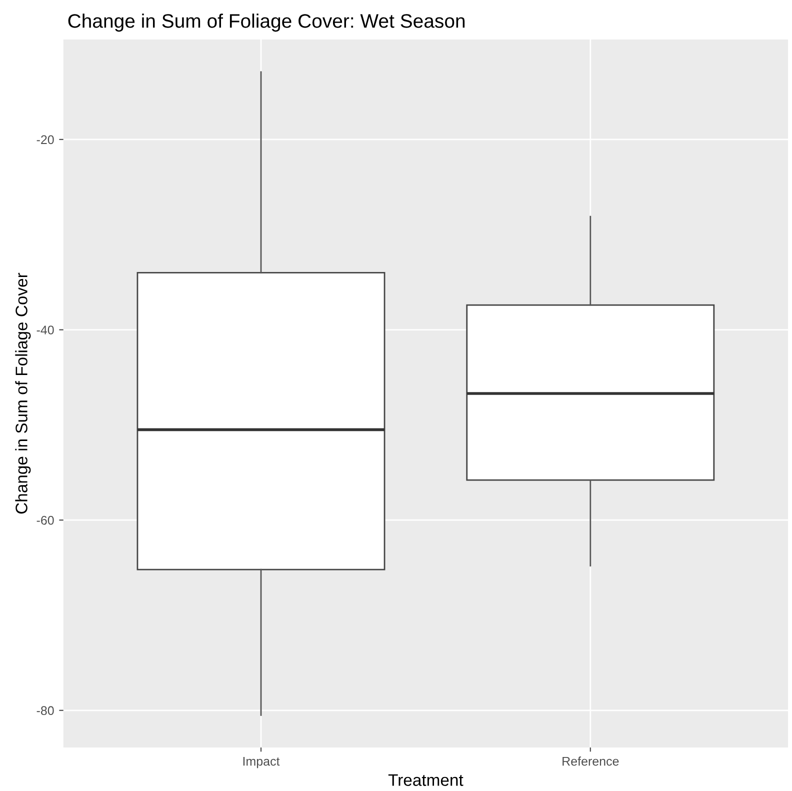 The height and width of the screenshot is (791, 792). What do you see at coordinates (261, 762) in the screenshot?
I see `x-tick-label: Impact` at bounding box center [261, 762].